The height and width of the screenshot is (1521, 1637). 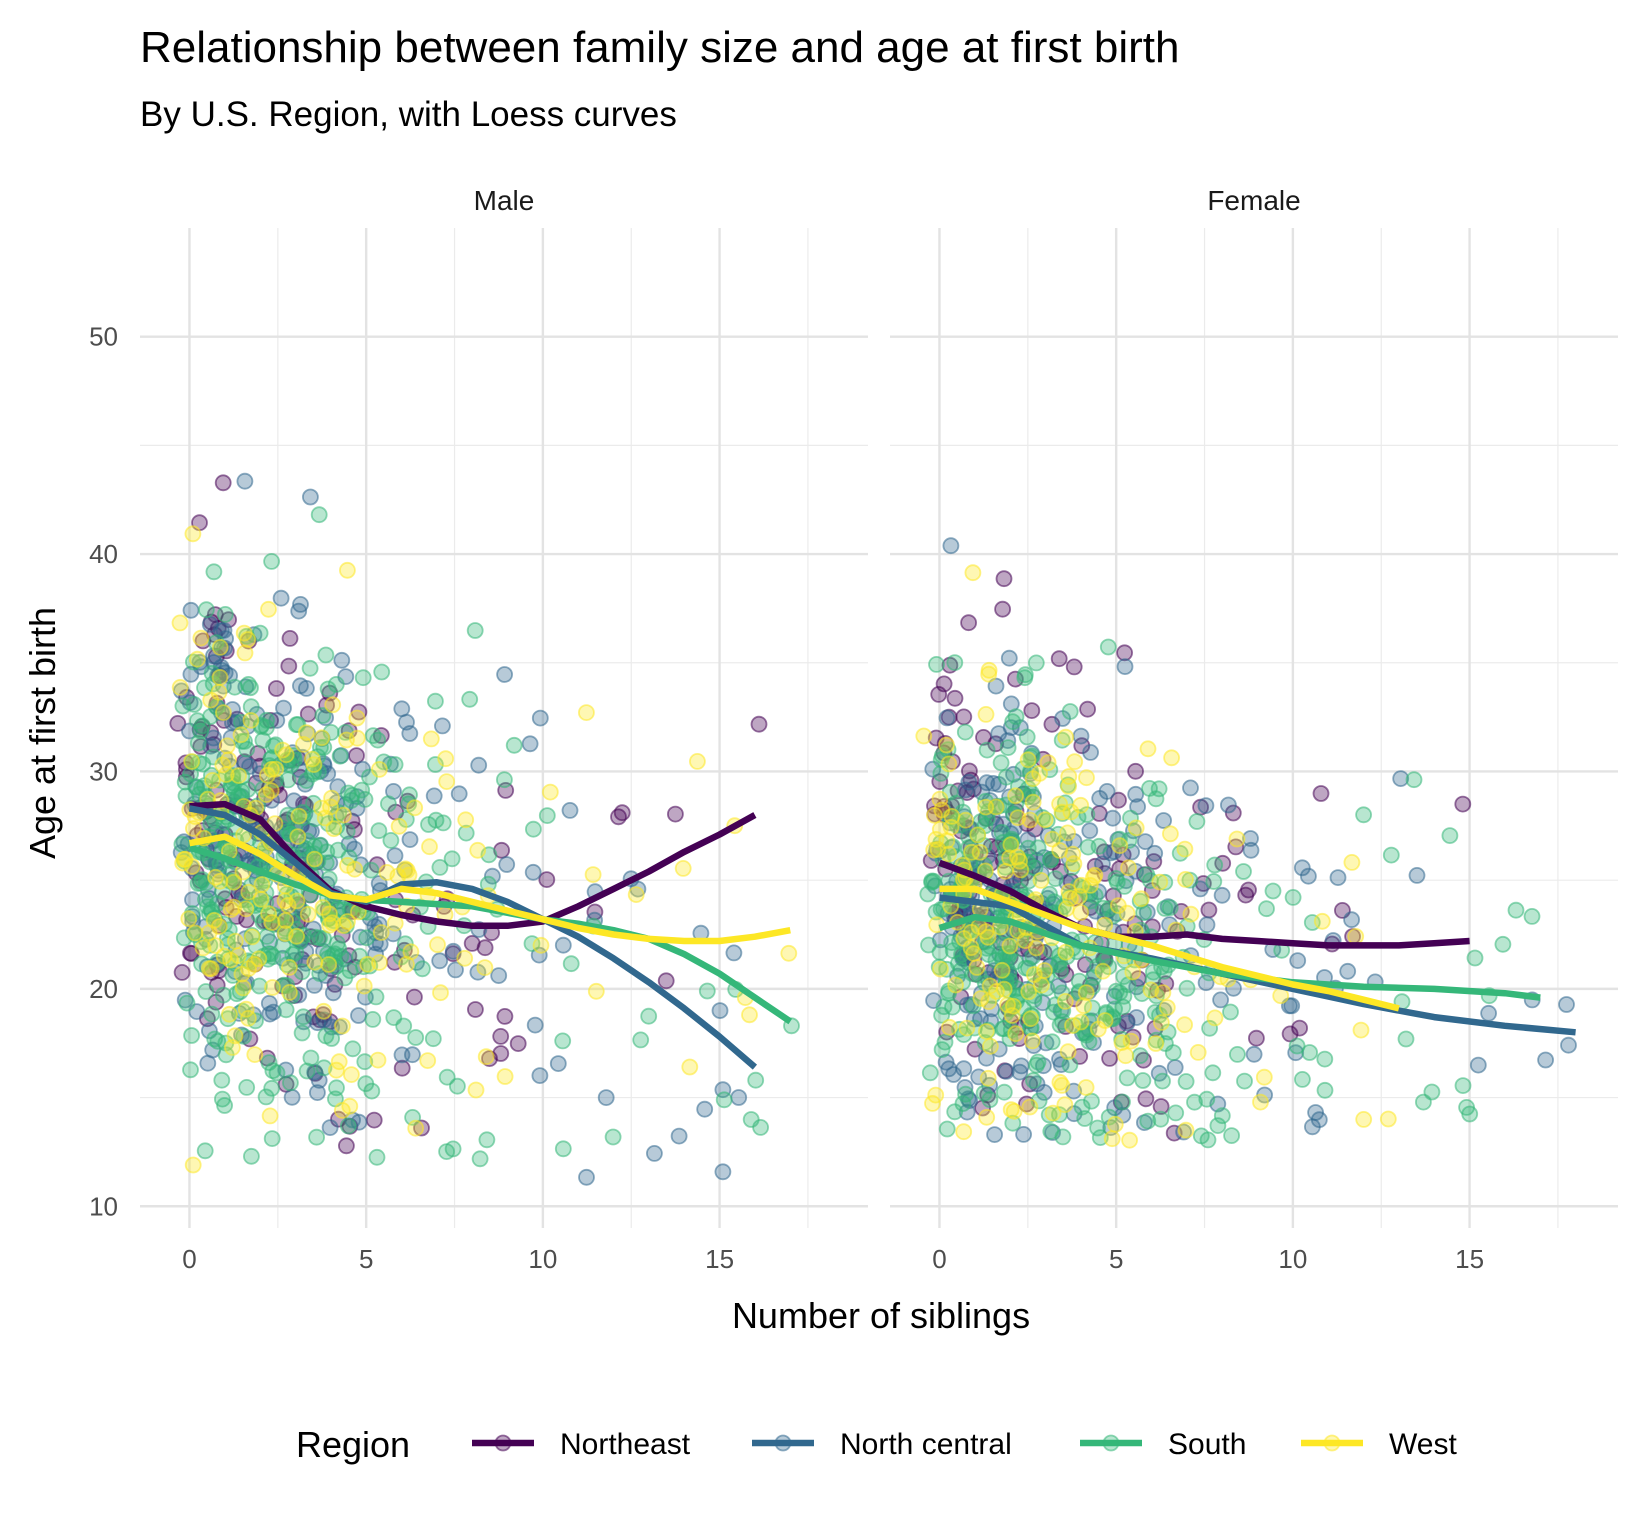 I want to click on x-tick-label: 0, so click(x=939, y=1259).